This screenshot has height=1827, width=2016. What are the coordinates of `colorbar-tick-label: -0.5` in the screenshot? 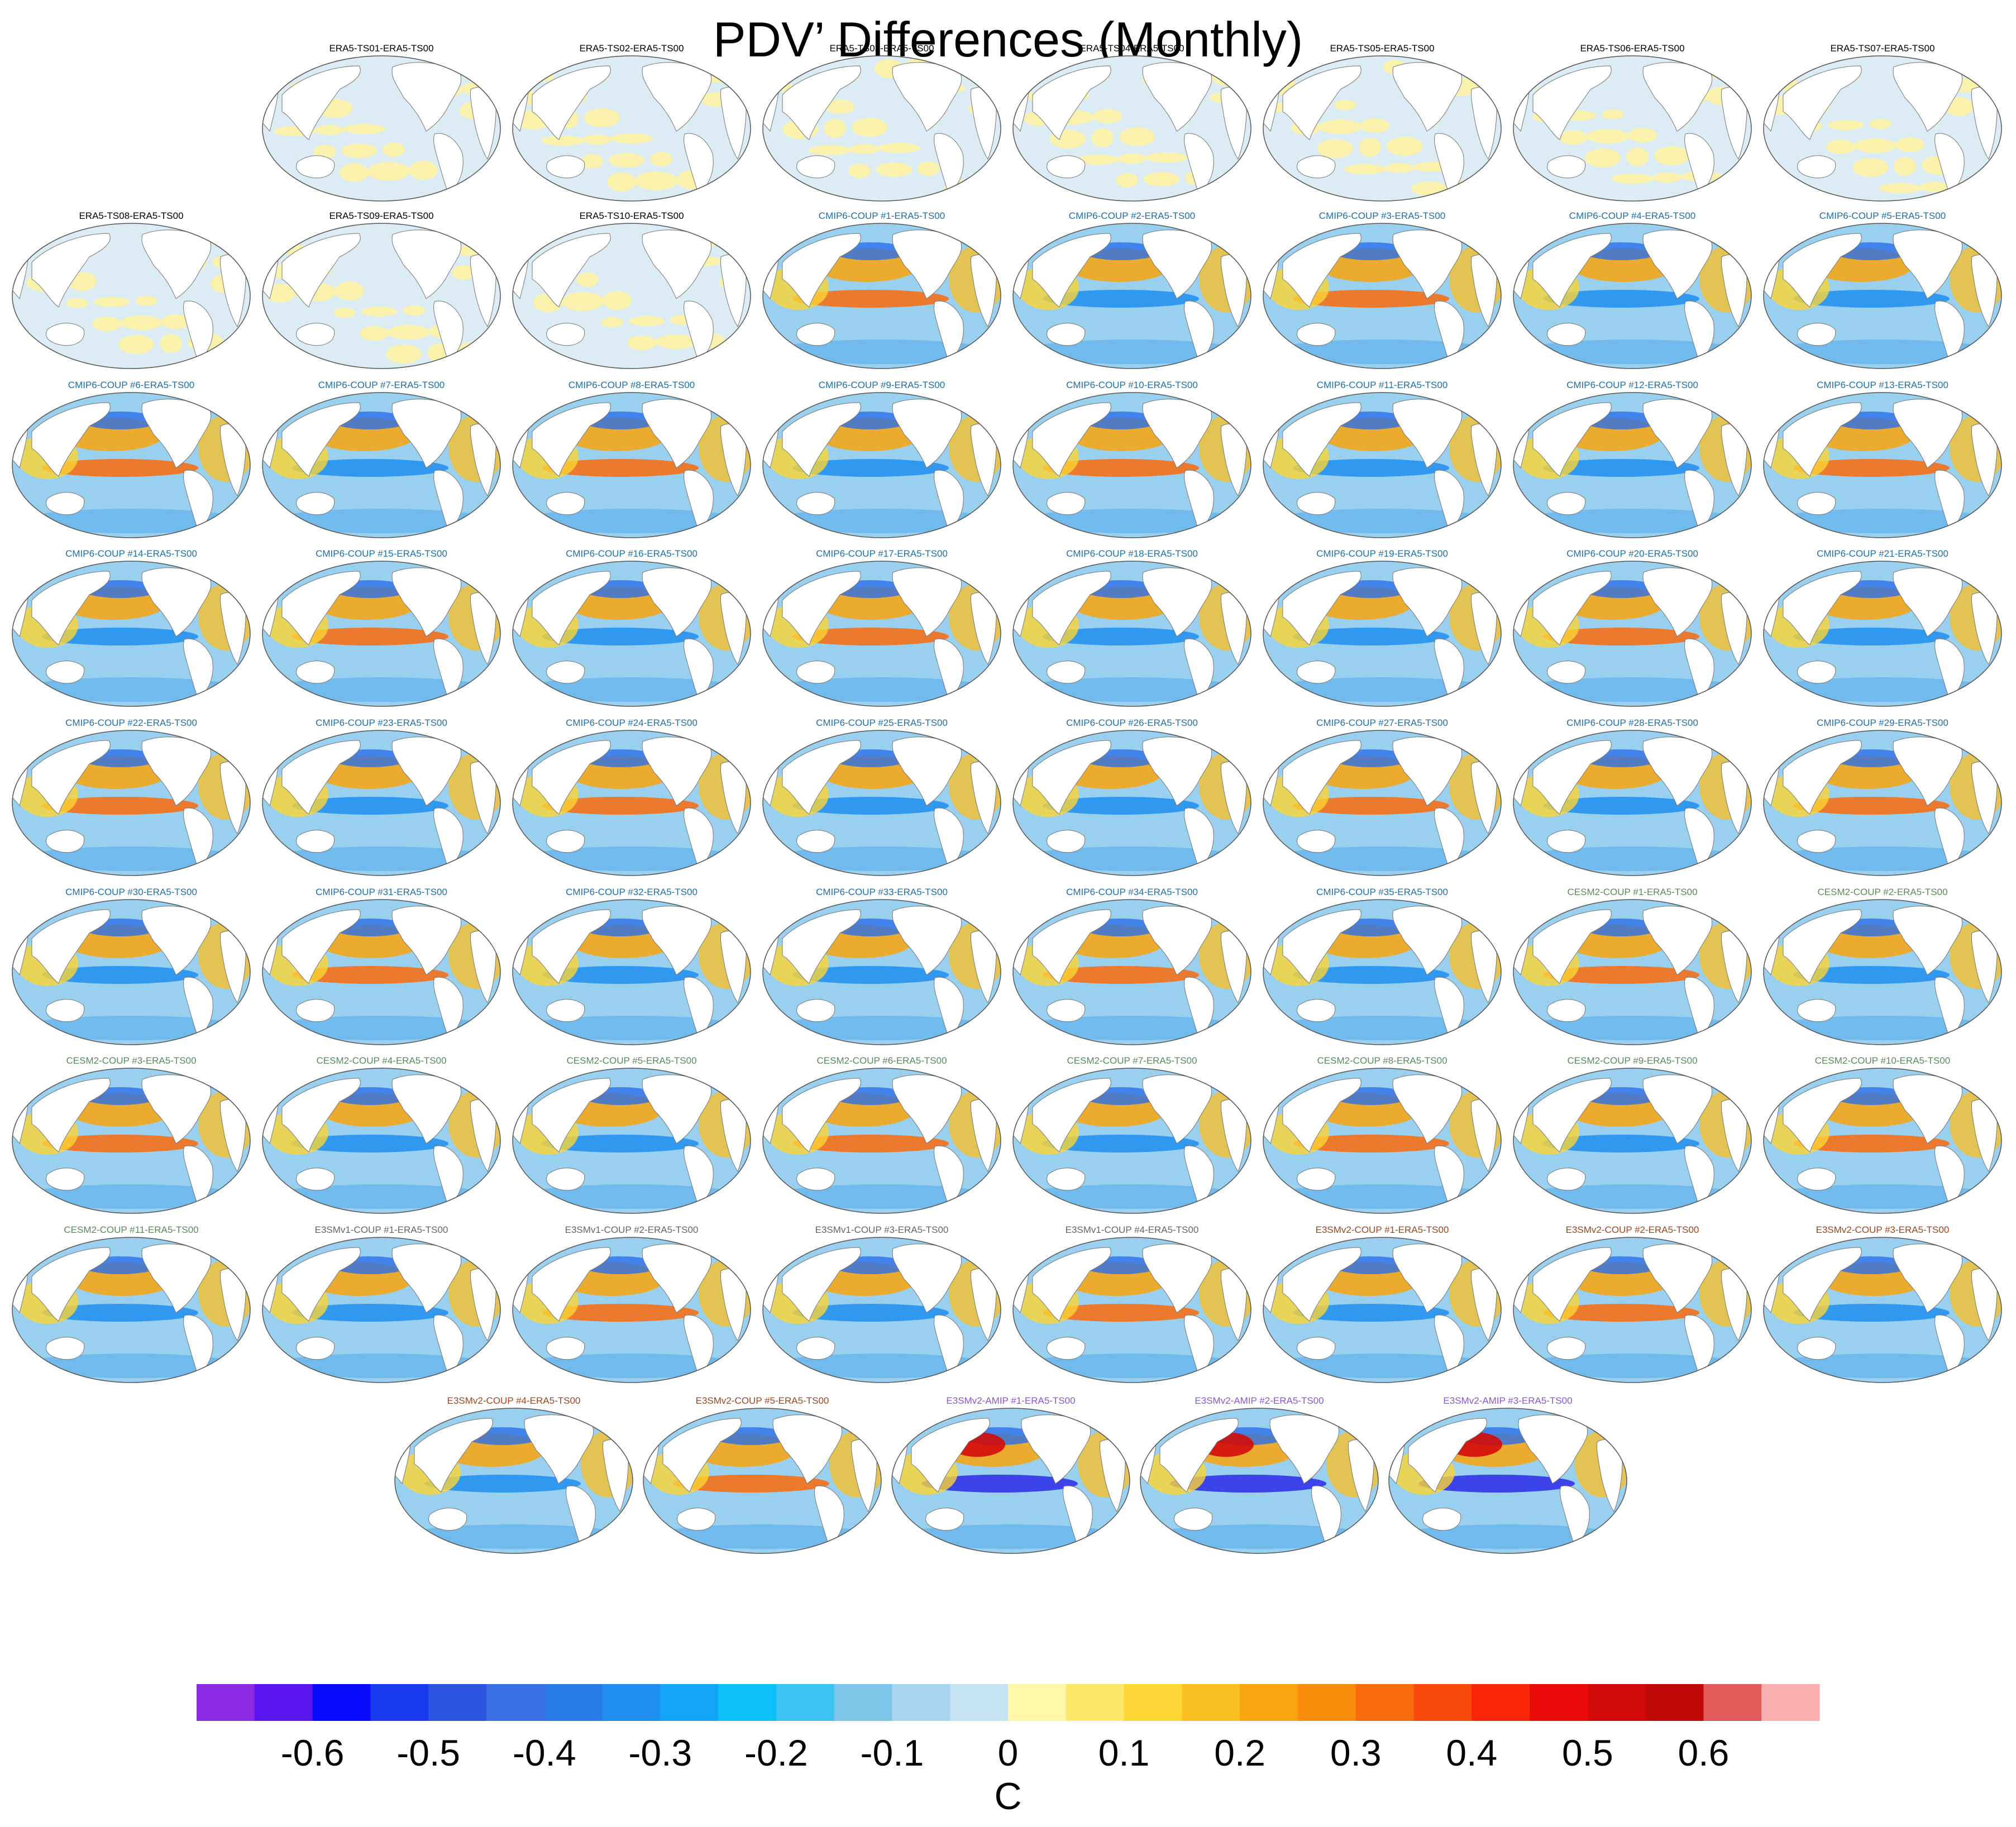 It's located at (428, 1753).